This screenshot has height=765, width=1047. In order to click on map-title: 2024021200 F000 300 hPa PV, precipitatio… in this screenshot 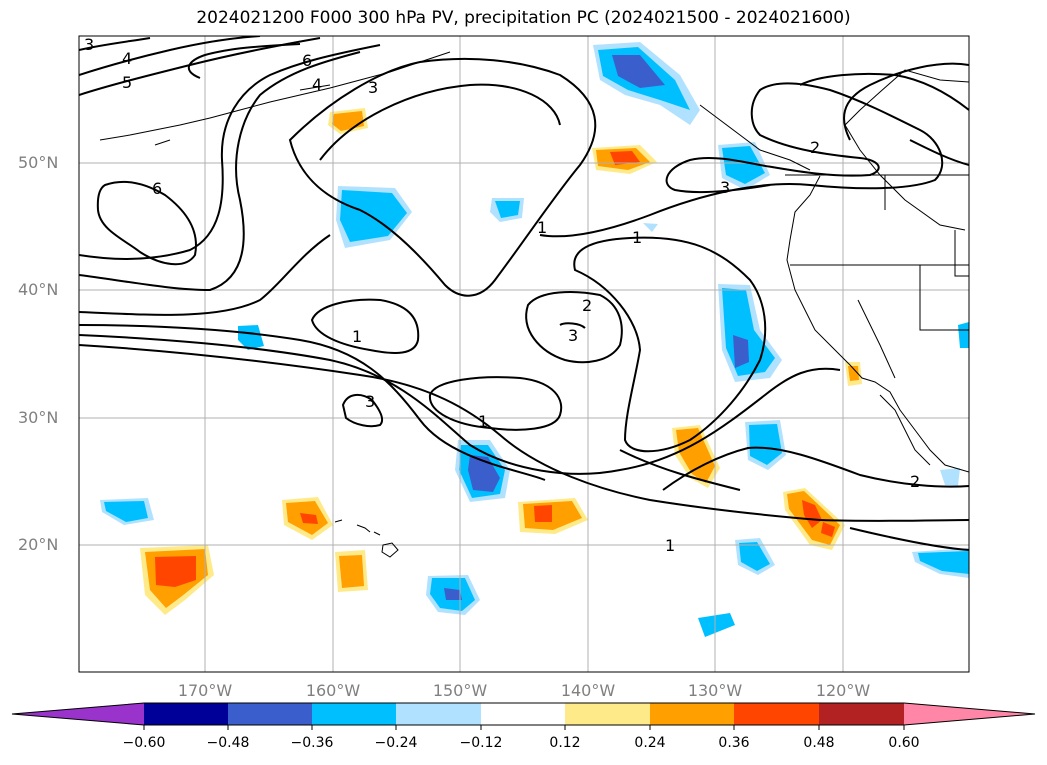, I will do `click(523, 18)`.